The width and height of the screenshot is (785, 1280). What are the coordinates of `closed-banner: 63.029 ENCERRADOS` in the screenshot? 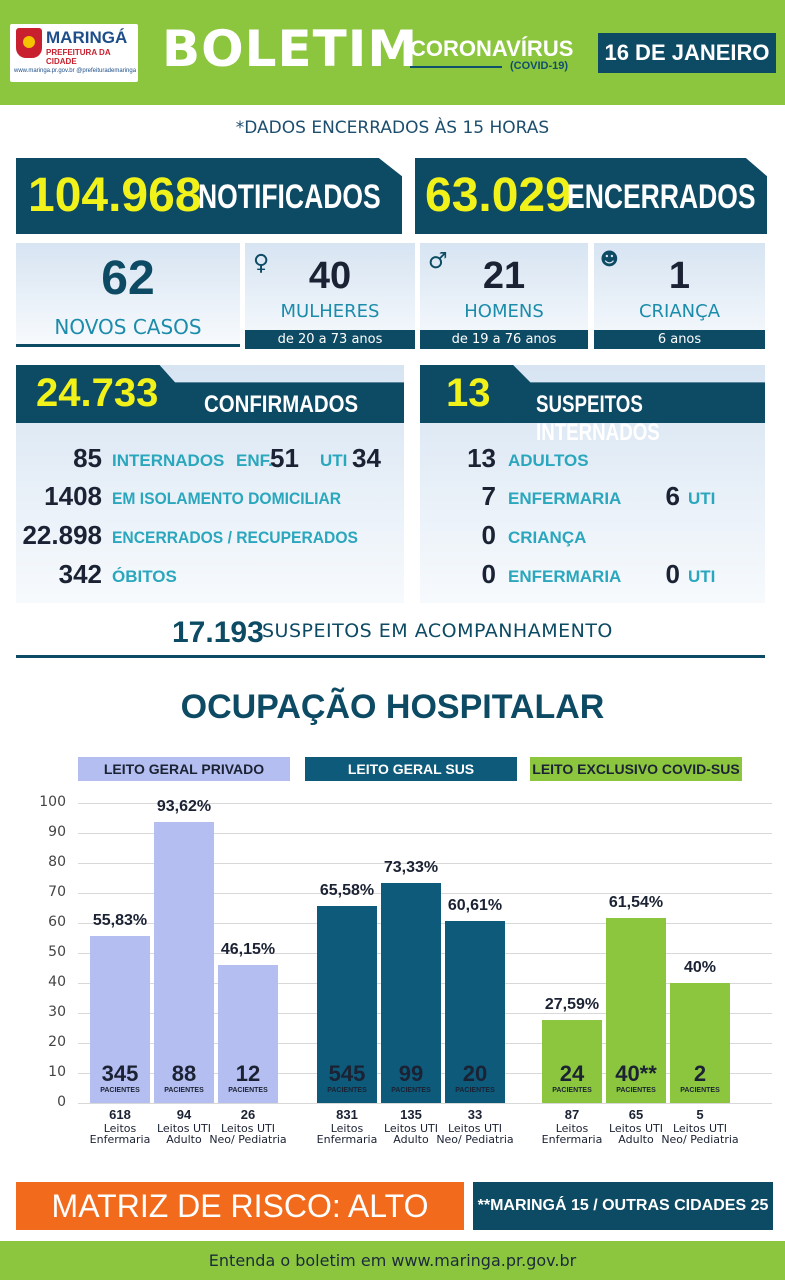 It's located at (591, 196).